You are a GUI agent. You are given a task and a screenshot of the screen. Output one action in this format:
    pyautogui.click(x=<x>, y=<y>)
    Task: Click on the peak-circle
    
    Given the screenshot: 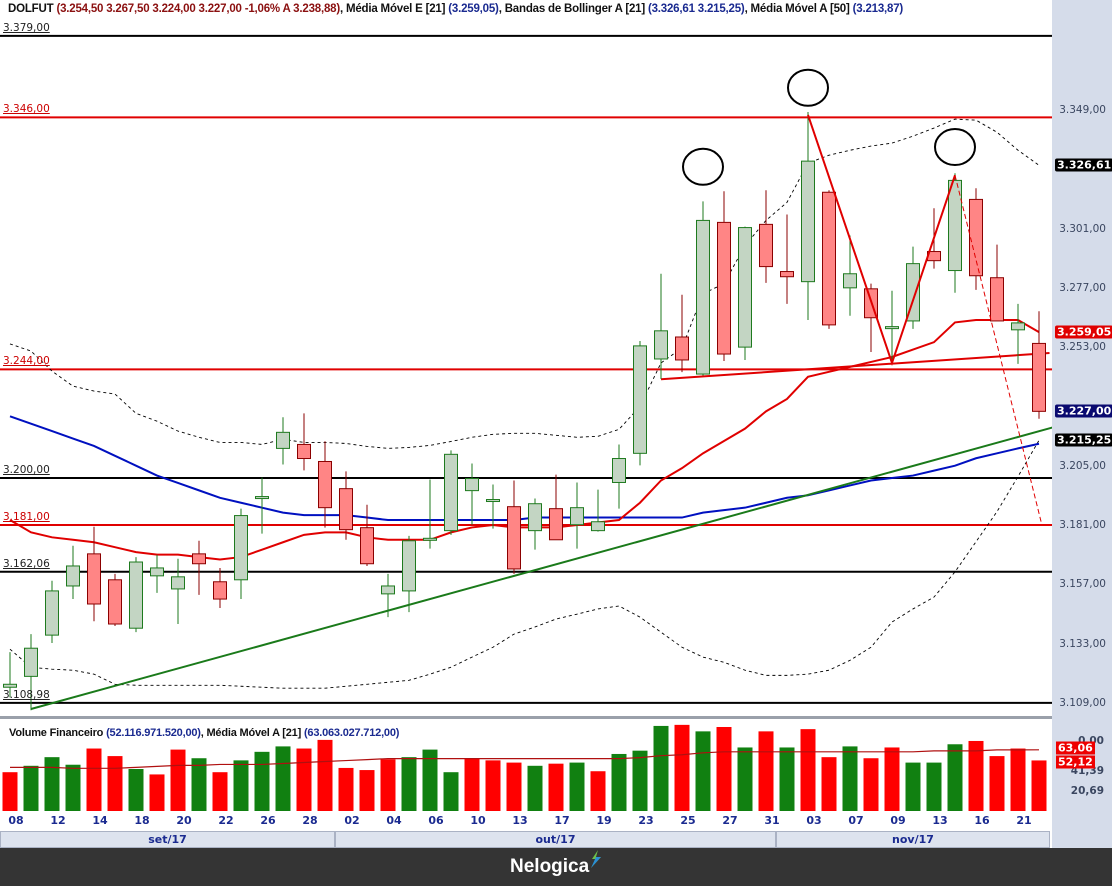 What is the action you would take?
    pyautogui.click(x=808, y=87)
    